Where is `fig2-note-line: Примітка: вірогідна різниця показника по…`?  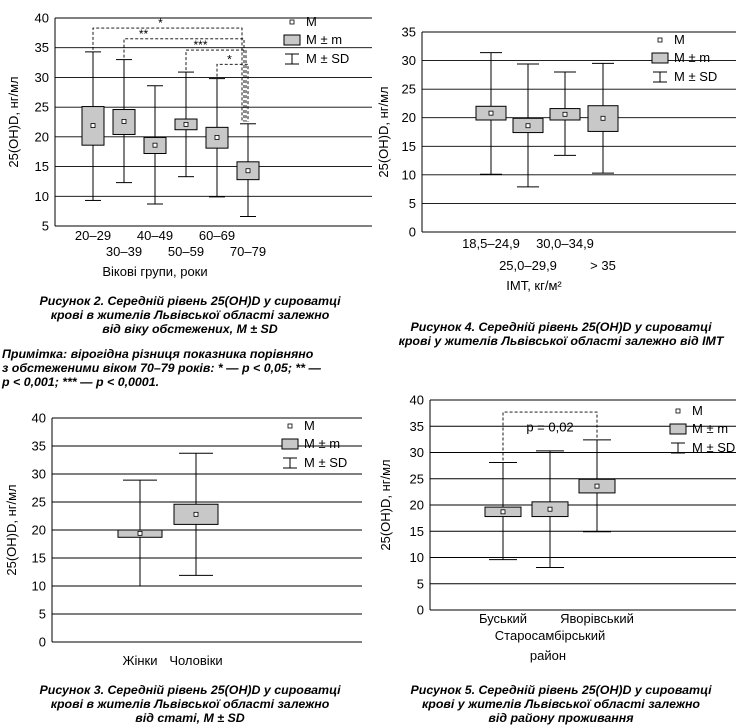
fig2-note-line: Примітка: вірогідна різниця показника по… is located at coordinates (158, 354).